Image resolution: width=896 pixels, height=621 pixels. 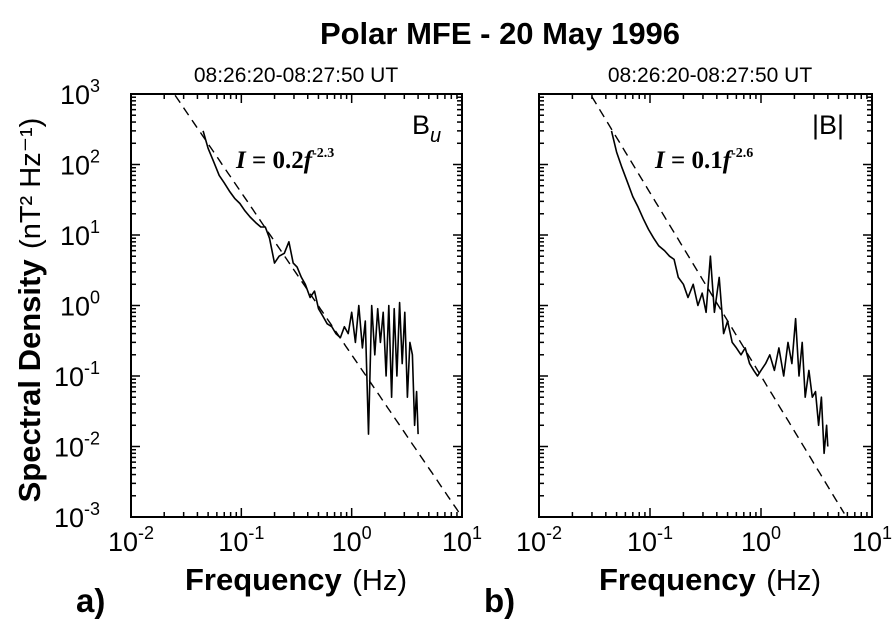 I want to click on y-axis-label-unit: (nT² Hz⁻¹), so click(x=31, y=183).